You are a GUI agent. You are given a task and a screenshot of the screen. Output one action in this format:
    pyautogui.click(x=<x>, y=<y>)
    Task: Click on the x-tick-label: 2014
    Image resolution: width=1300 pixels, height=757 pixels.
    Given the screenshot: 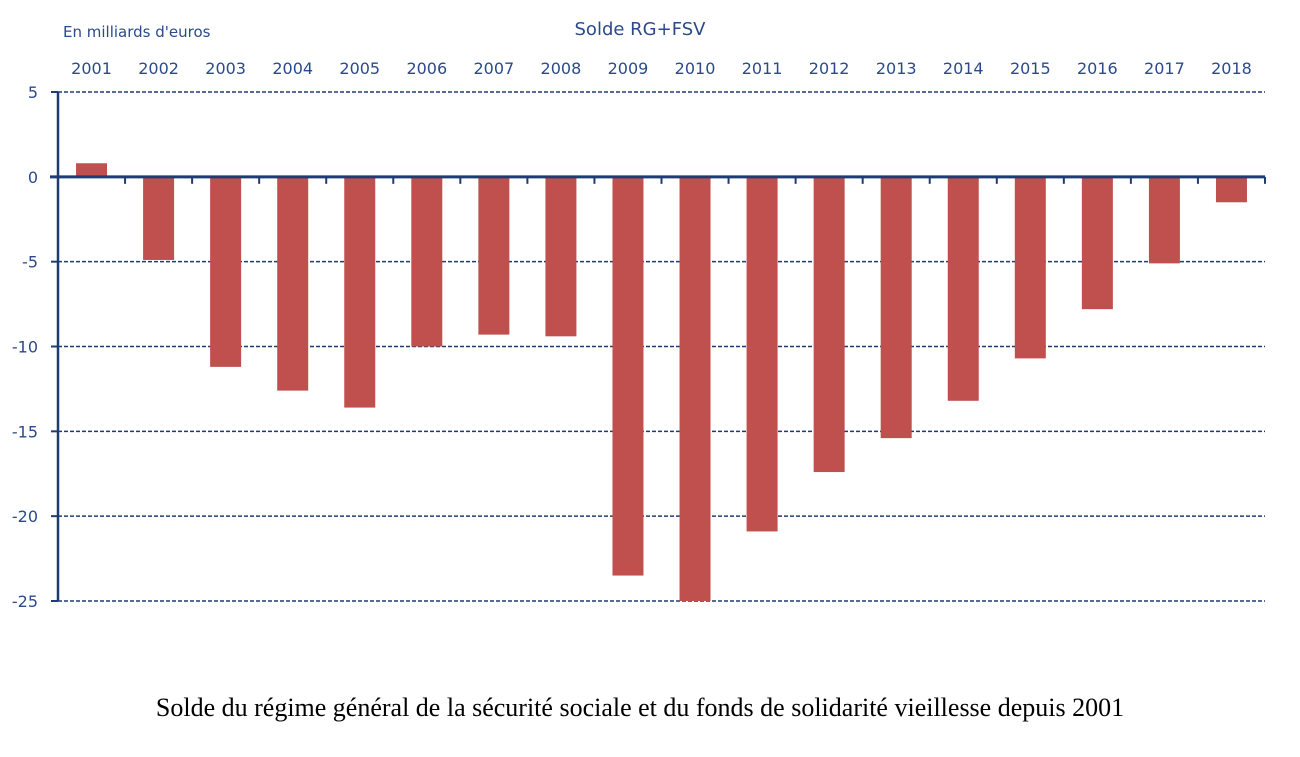 What is the action you would take?
    pyautogui.click(x=963, y=68)
    